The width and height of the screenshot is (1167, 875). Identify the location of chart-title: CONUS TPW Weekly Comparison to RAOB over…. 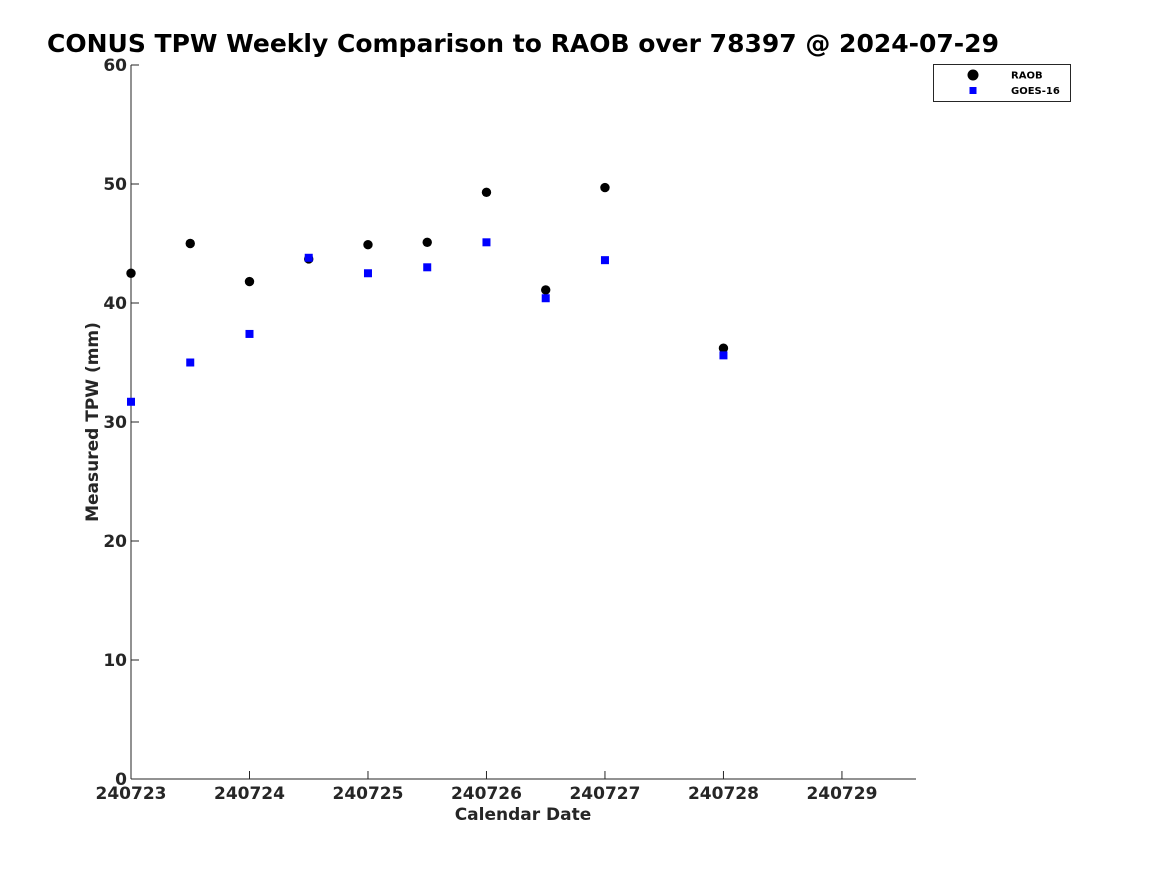
(523, 43).